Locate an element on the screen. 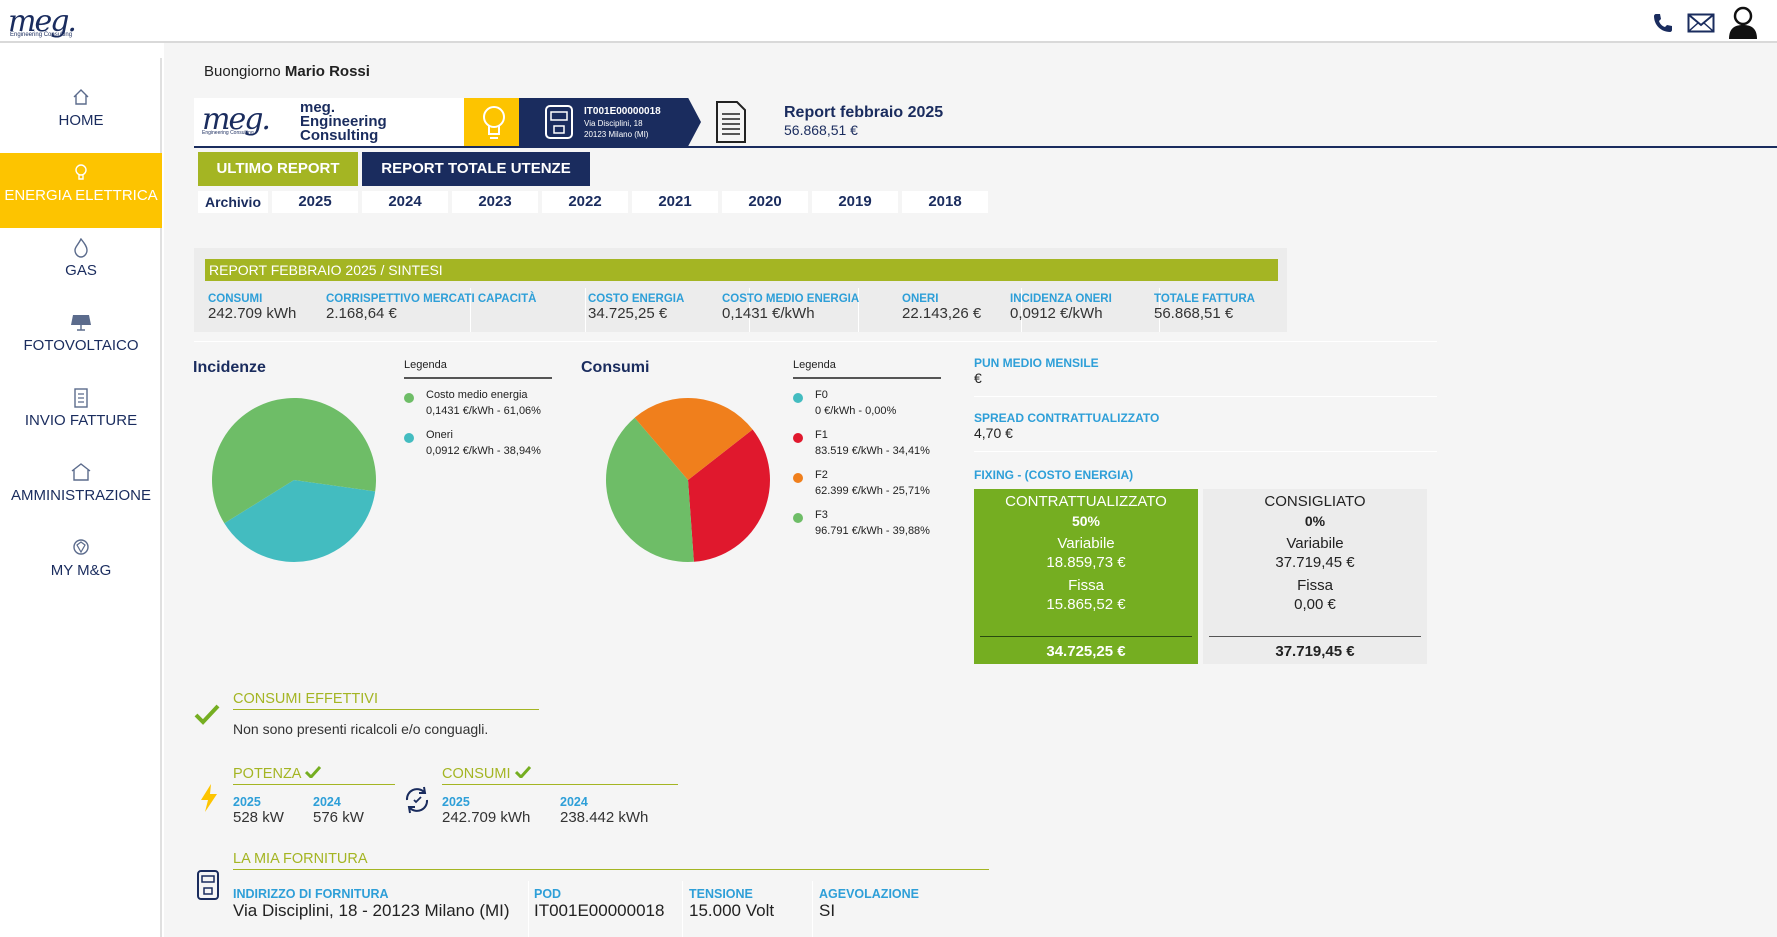 This screenshot has height=937, width=1777. archive-year: 2019 is located at coordinates (855, 202).